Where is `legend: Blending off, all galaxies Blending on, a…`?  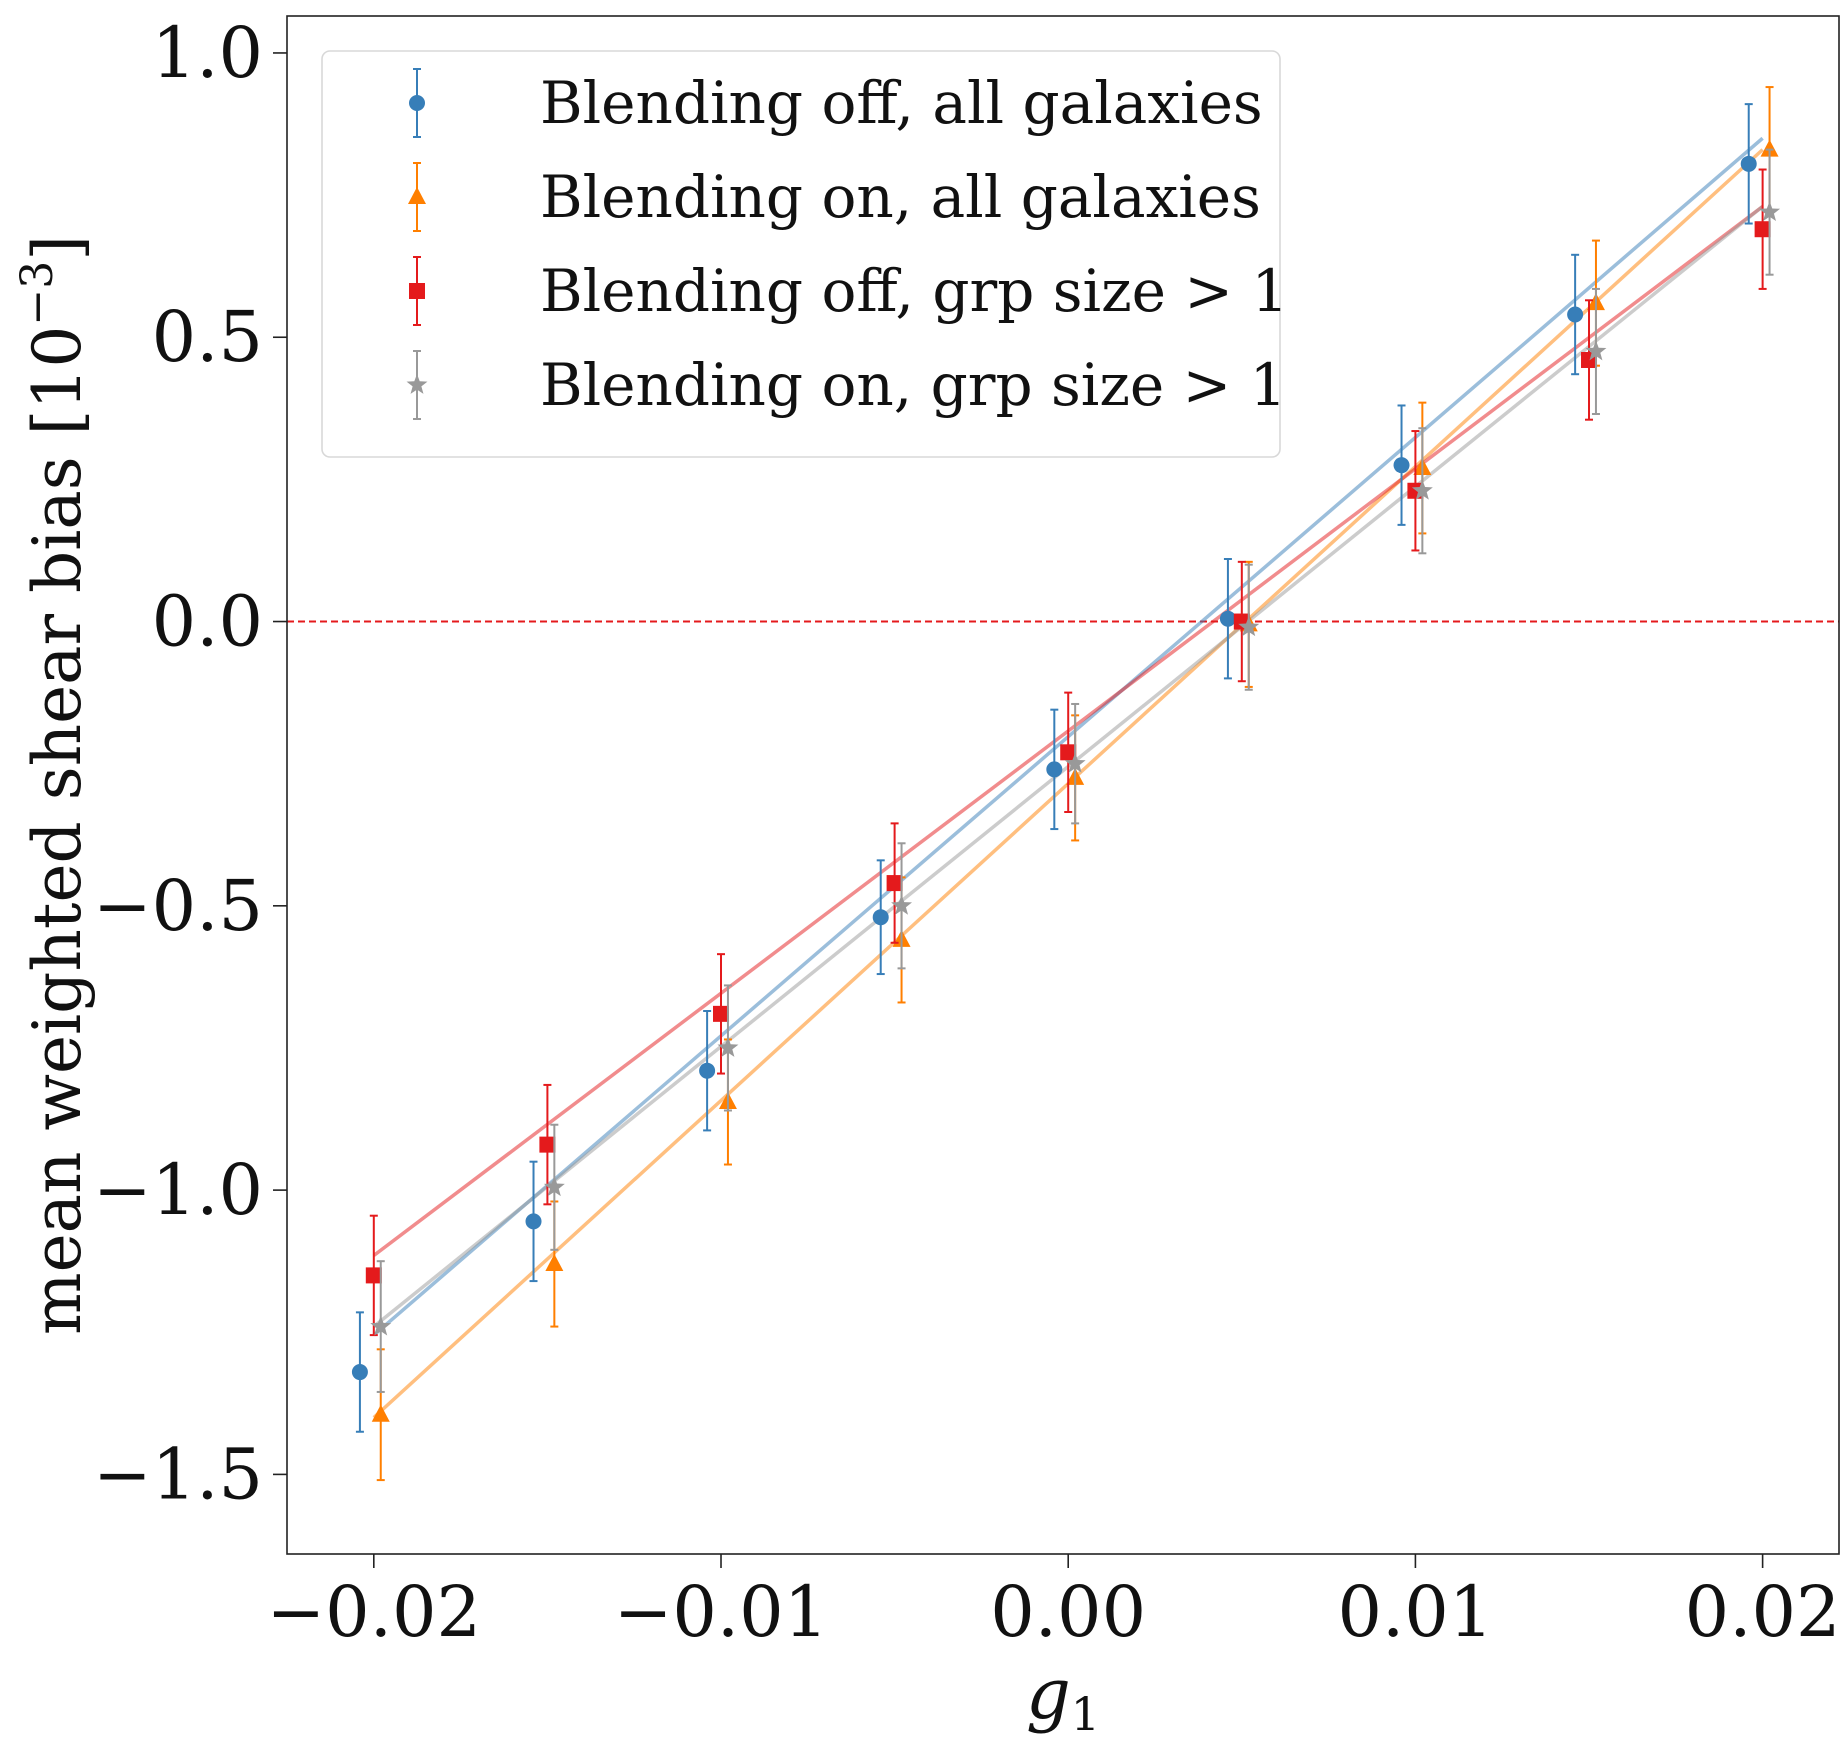 legend: Blending off, all galaxies Blending on, a… is located at coordinates (804, 254).